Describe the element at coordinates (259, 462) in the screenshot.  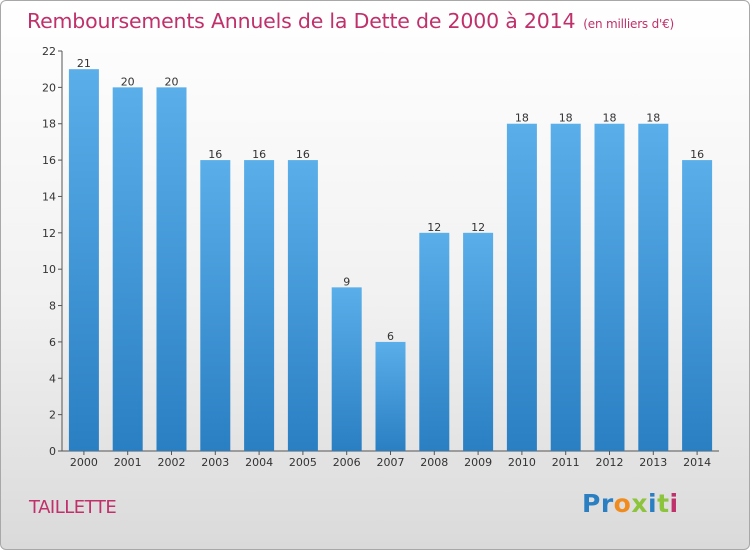
I see `x-tick-label: 2004` at that location.